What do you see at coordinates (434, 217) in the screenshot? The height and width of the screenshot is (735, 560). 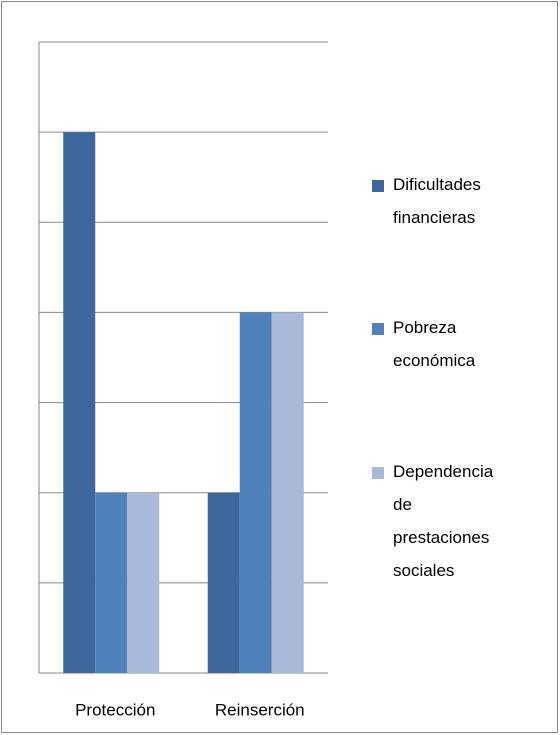 I see `legend-label-line: financieras` at bounding box center [434, 217].